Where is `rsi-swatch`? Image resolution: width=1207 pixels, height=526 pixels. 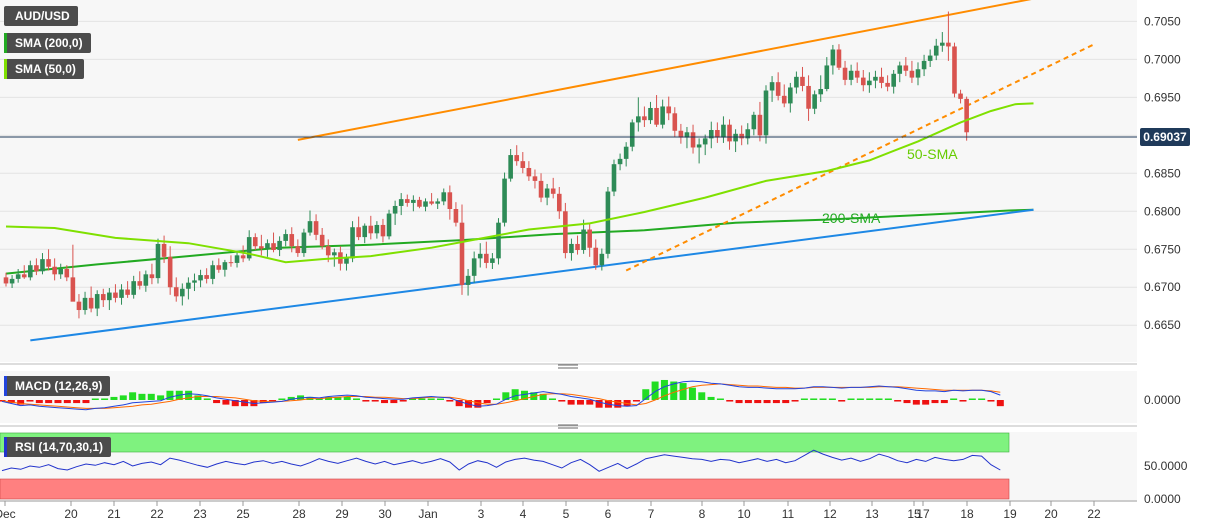
rsi-swatch is located at coordinates (5, 447).